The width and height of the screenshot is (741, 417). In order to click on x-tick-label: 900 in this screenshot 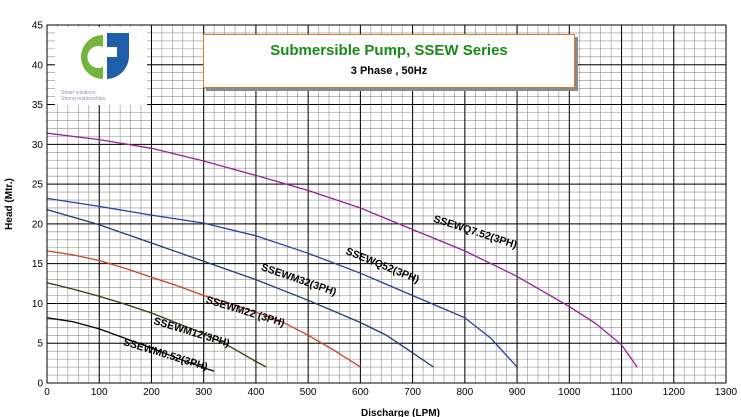, I will do `click(517, 392)`.